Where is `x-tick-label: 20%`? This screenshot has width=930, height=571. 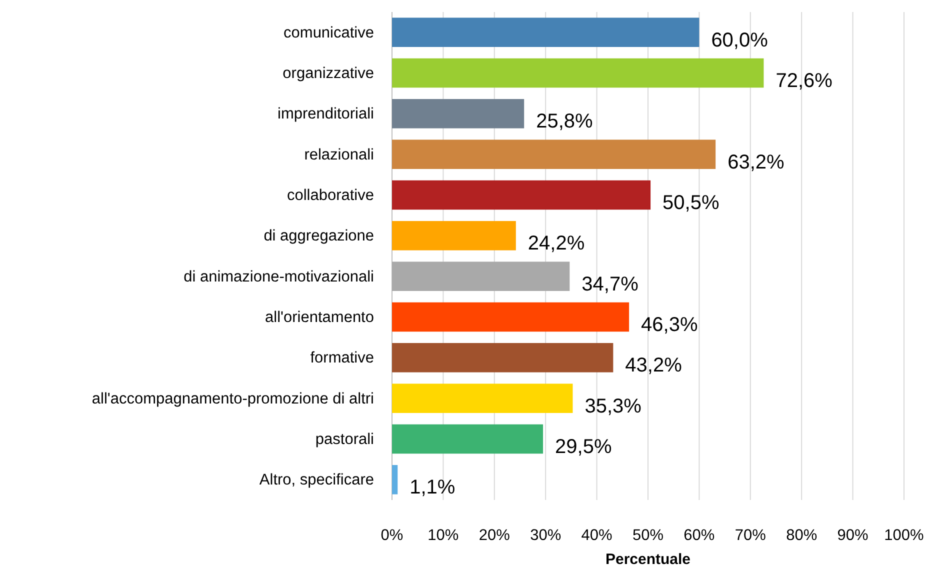 x-tick-label: 20% is located at coordinates (494, 535).